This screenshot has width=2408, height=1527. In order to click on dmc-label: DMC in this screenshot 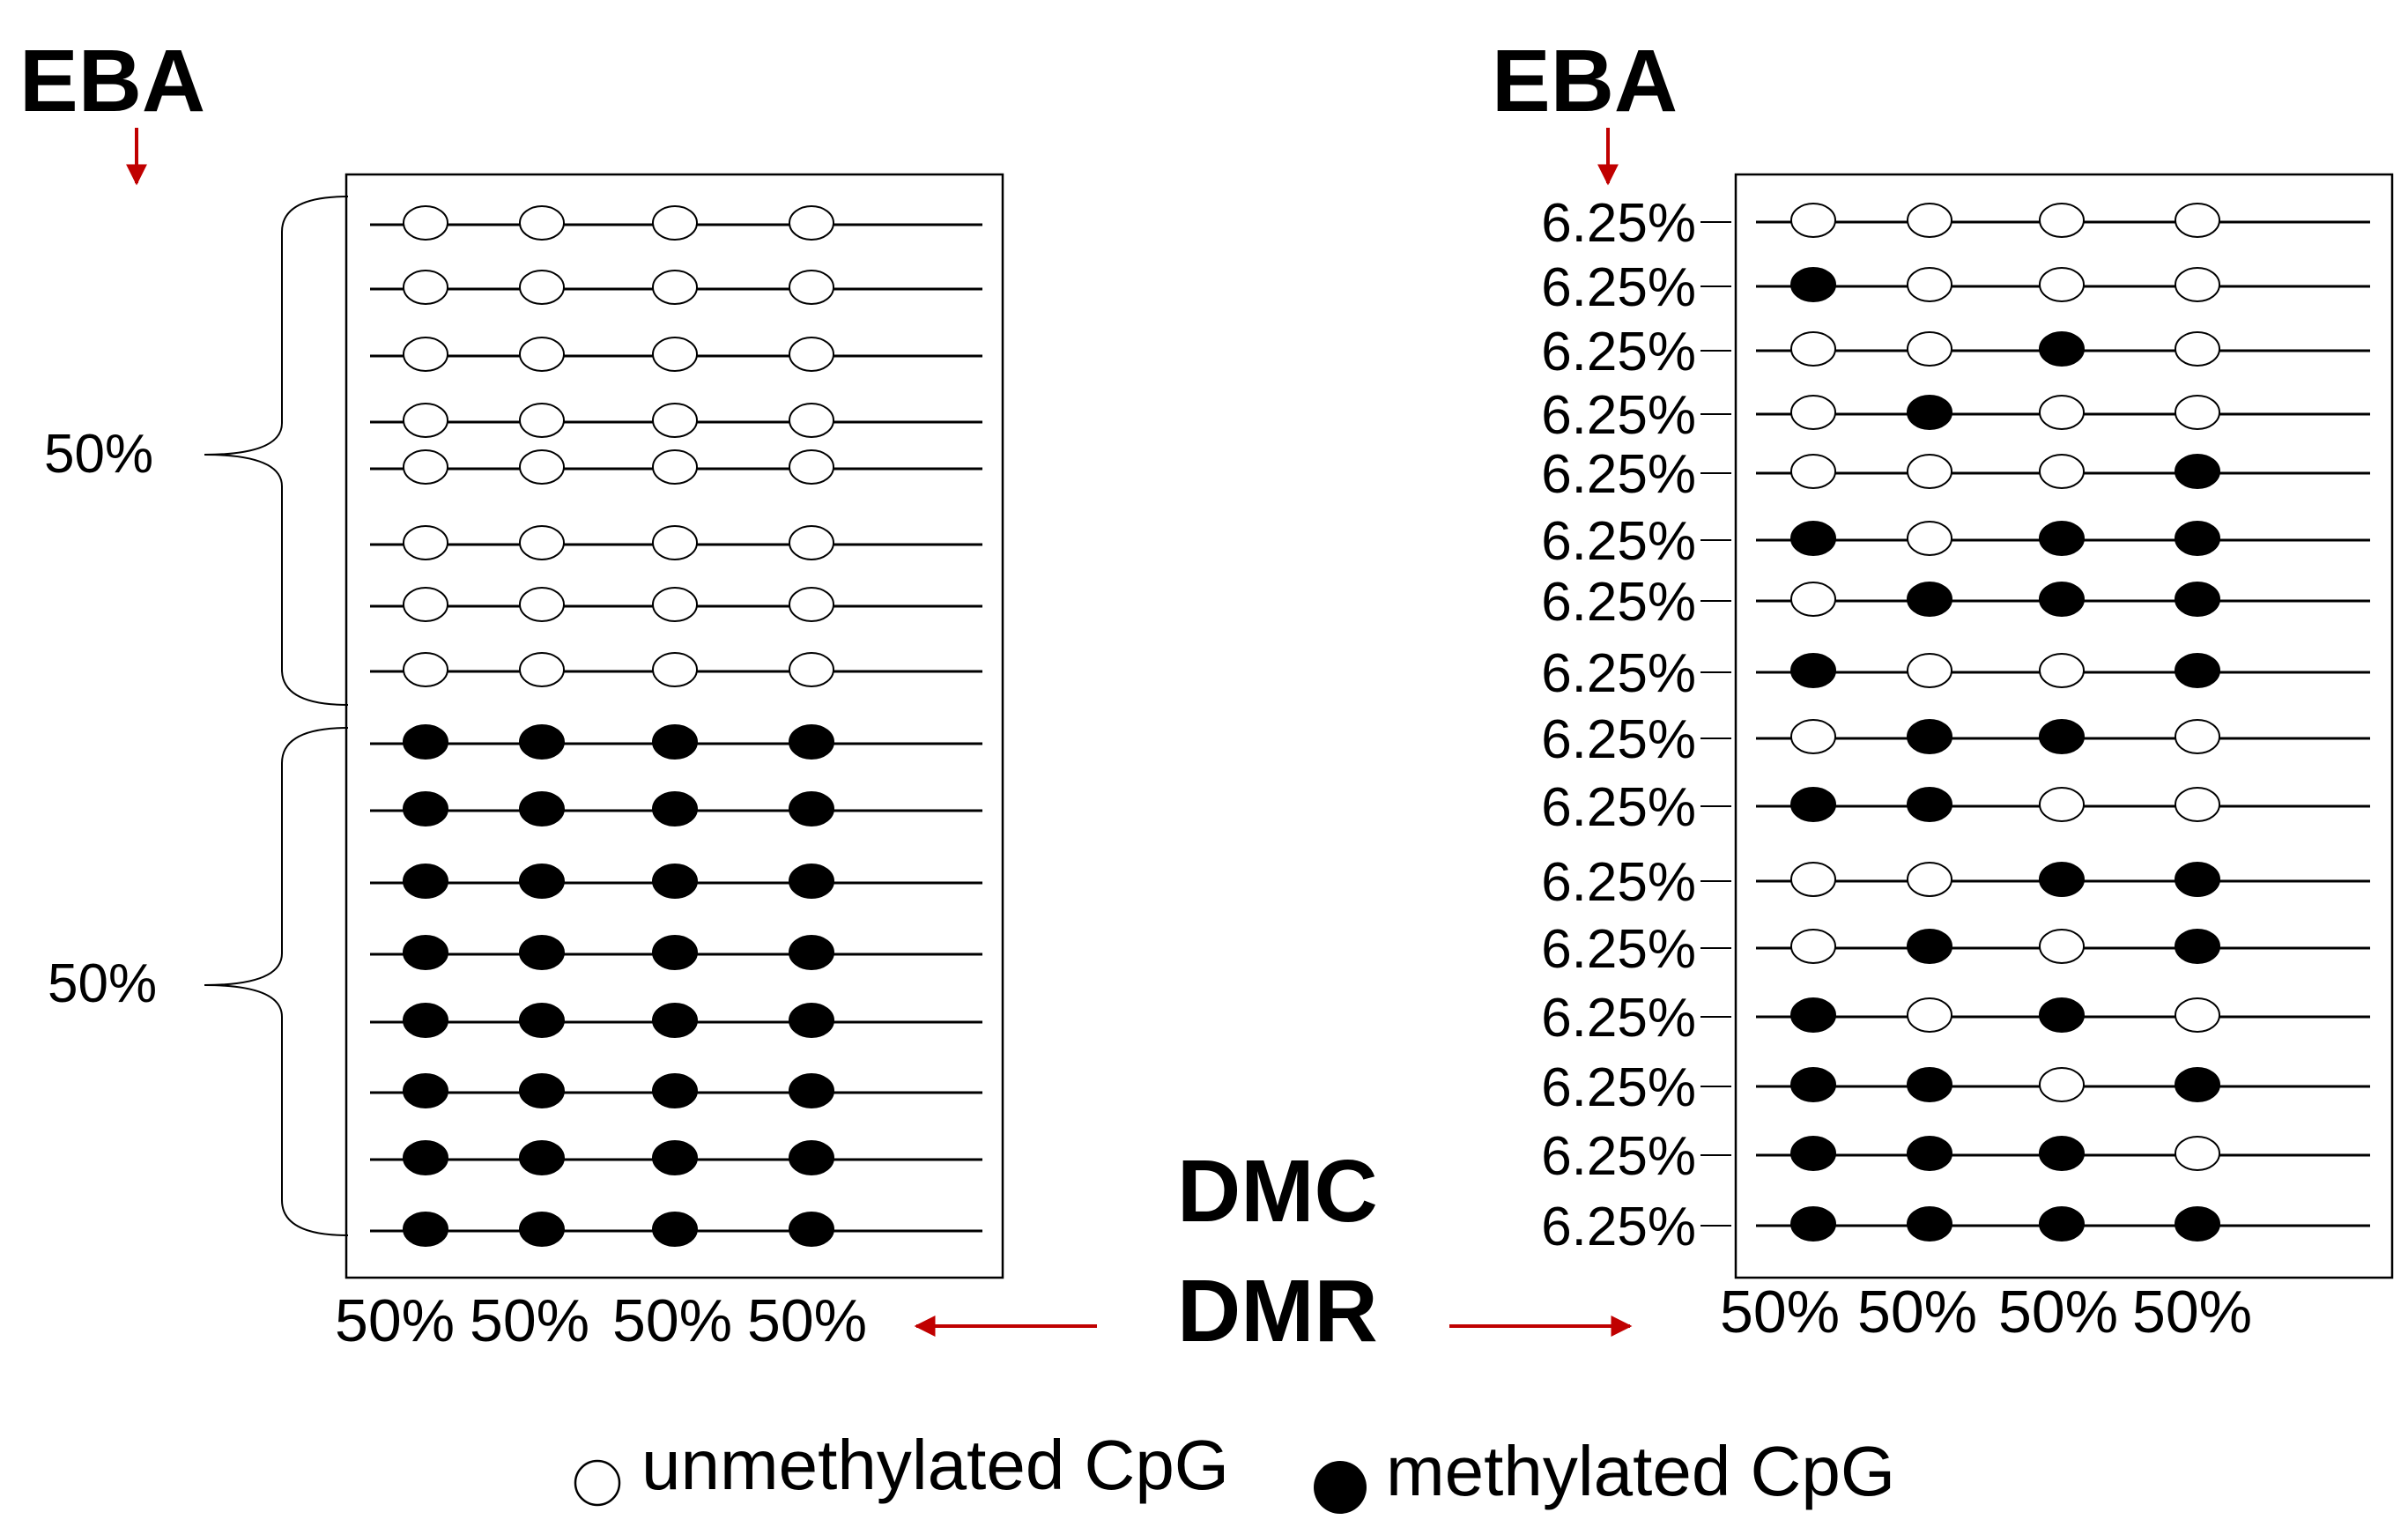, I will do `click(1277, 1191)`.